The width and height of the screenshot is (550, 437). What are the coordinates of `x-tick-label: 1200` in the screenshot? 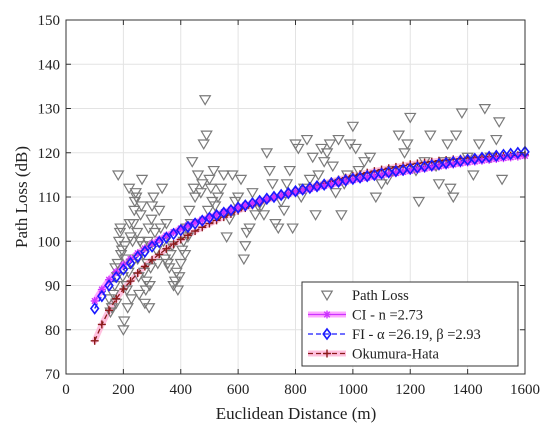 It's located at (410, 390).